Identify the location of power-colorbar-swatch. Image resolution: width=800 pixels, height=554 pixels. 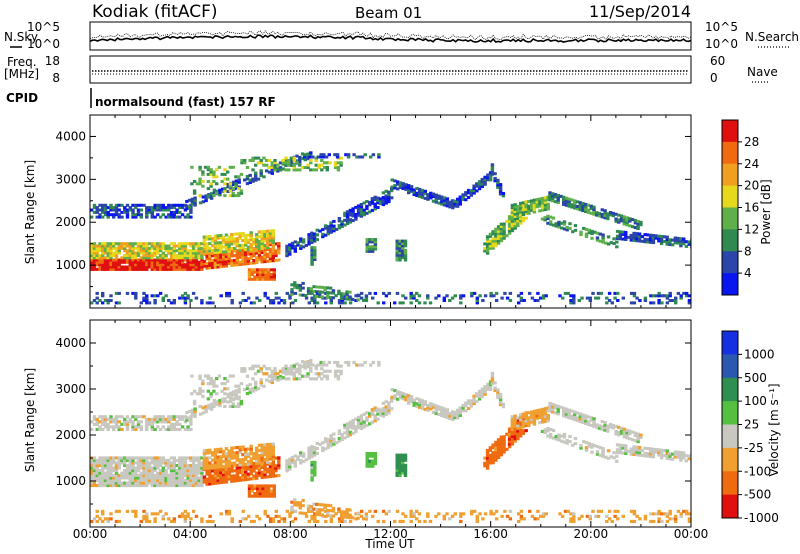
(730, 131).